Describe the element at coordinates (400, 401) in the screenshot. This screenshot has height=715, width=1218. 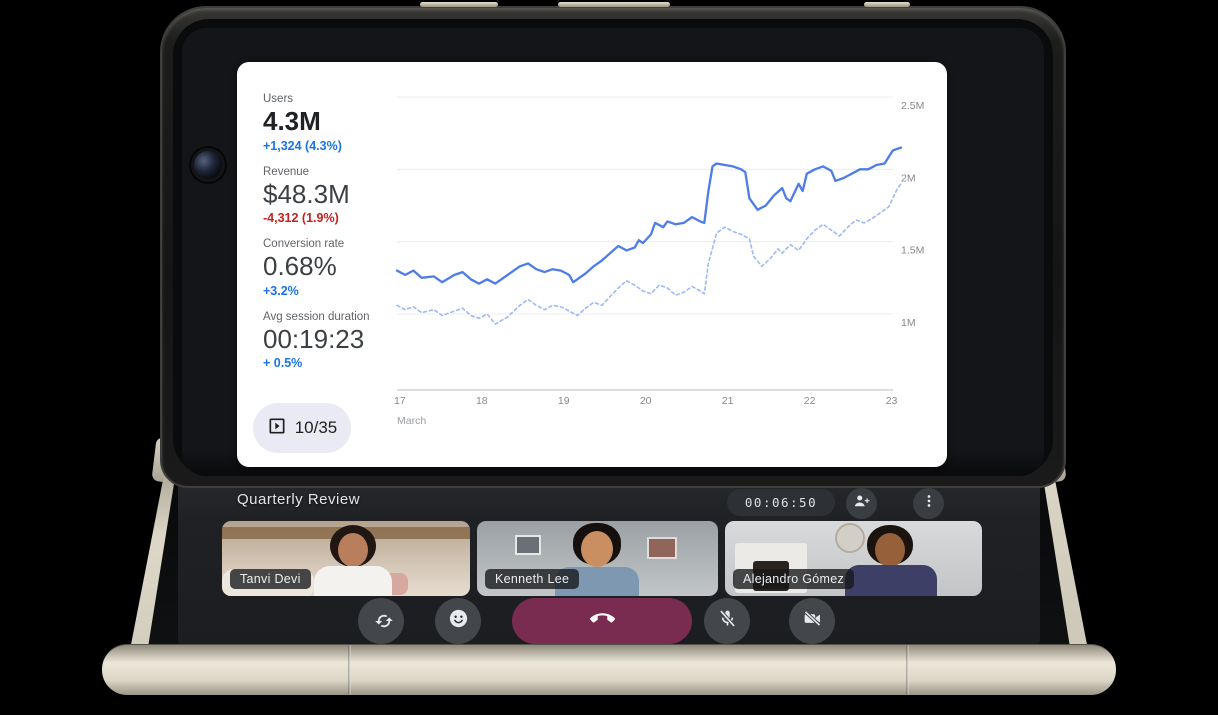
I see `svg-text: 17` at that location.